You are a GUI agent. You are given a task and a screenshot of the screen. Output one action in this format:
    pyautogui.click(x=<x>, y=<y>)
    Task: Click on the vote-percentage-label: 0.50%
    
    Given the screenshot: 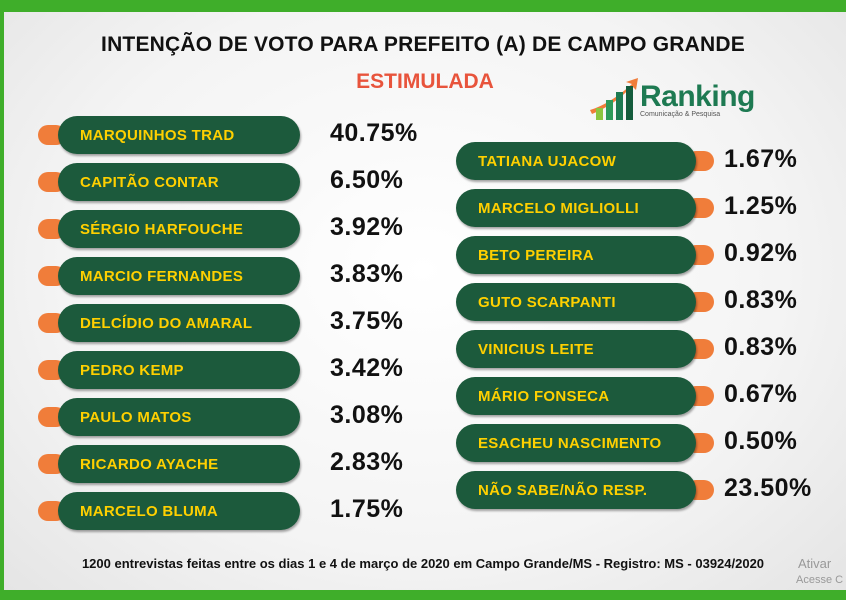 What is the action you would take?
    pyautogui.click(x=761, y=441)
    